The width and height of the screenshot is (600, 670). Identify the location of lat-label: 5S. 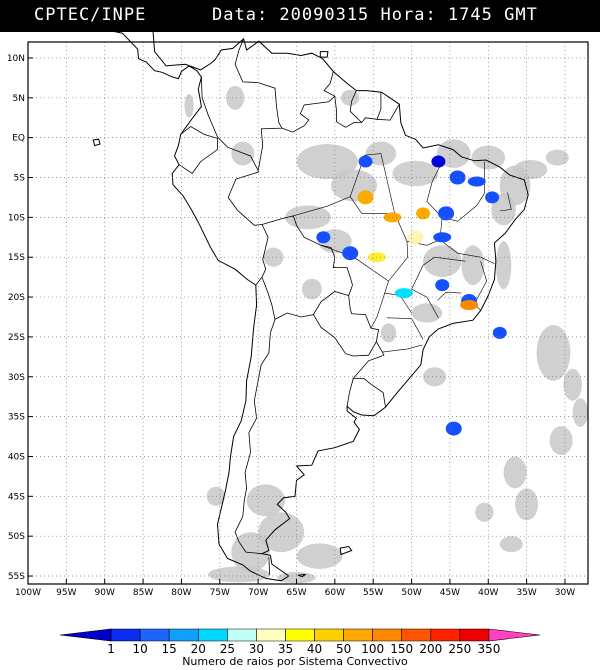
(20, 179).